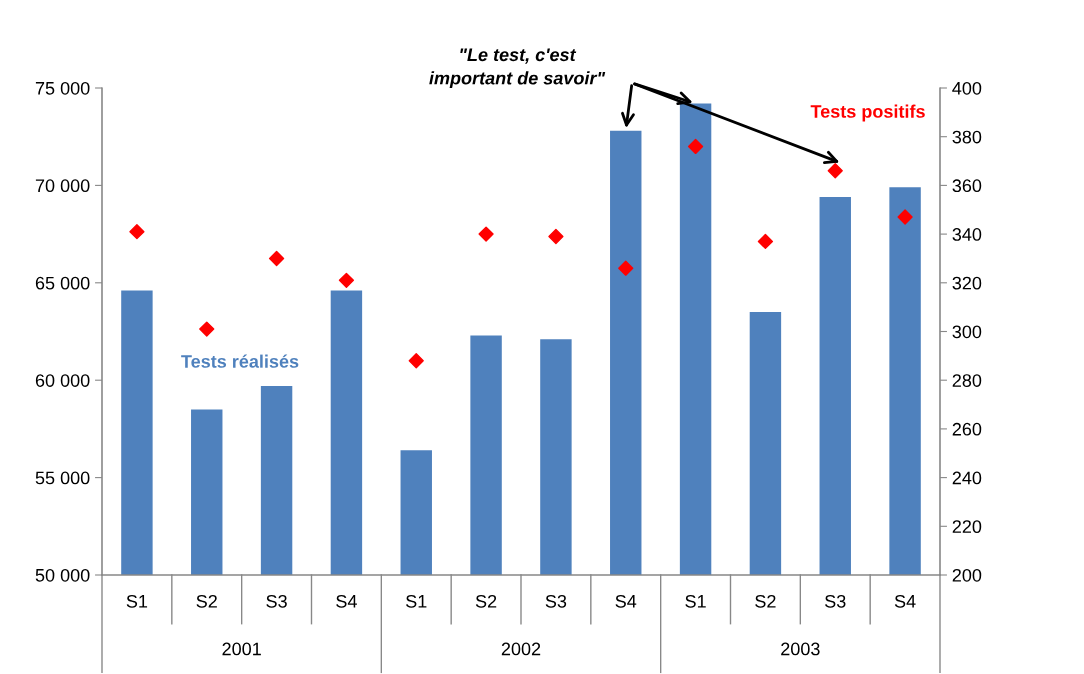 Image resolution: width=1084 pixels, height=674 pixels. Describe the element at coordinates (967, 283) in the screenshot. I see `y2-tick-label: 320` at that location.